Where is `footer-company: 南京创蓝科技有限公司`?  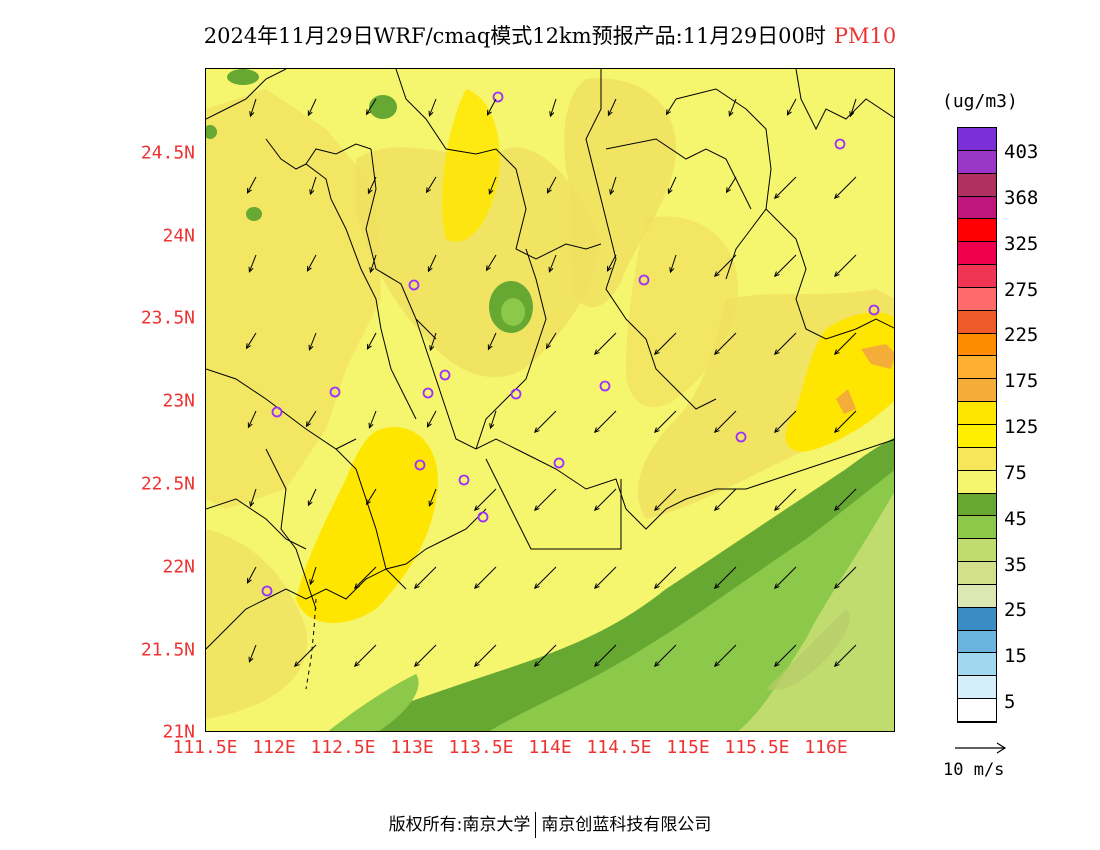 footer-company: 南京创蓝科技有限公司 is located at coordinates (626, 825).